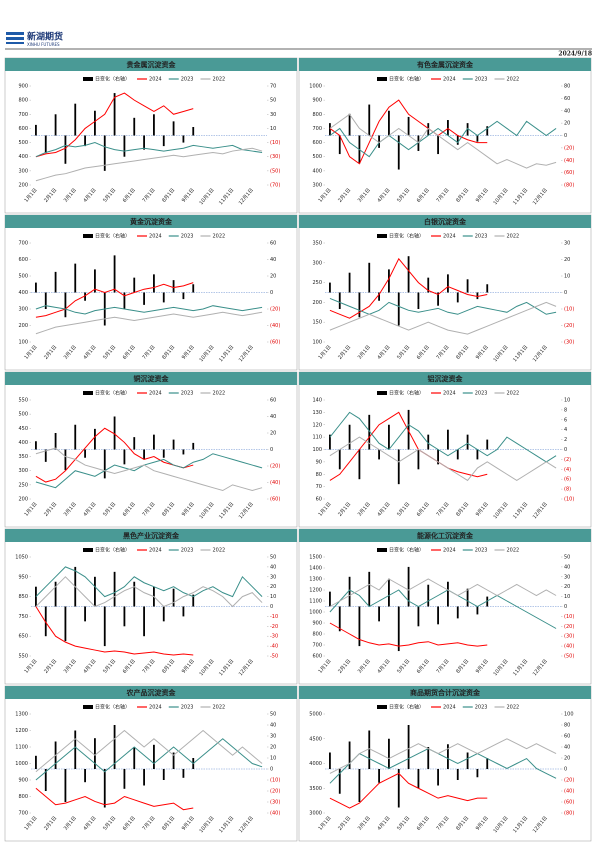 This screenshot has width=595, height=842. What do you see at coordinates (274, 627) in the screenshot?
I see `y2-tick-label: -20` at bounding box center [274, 627].